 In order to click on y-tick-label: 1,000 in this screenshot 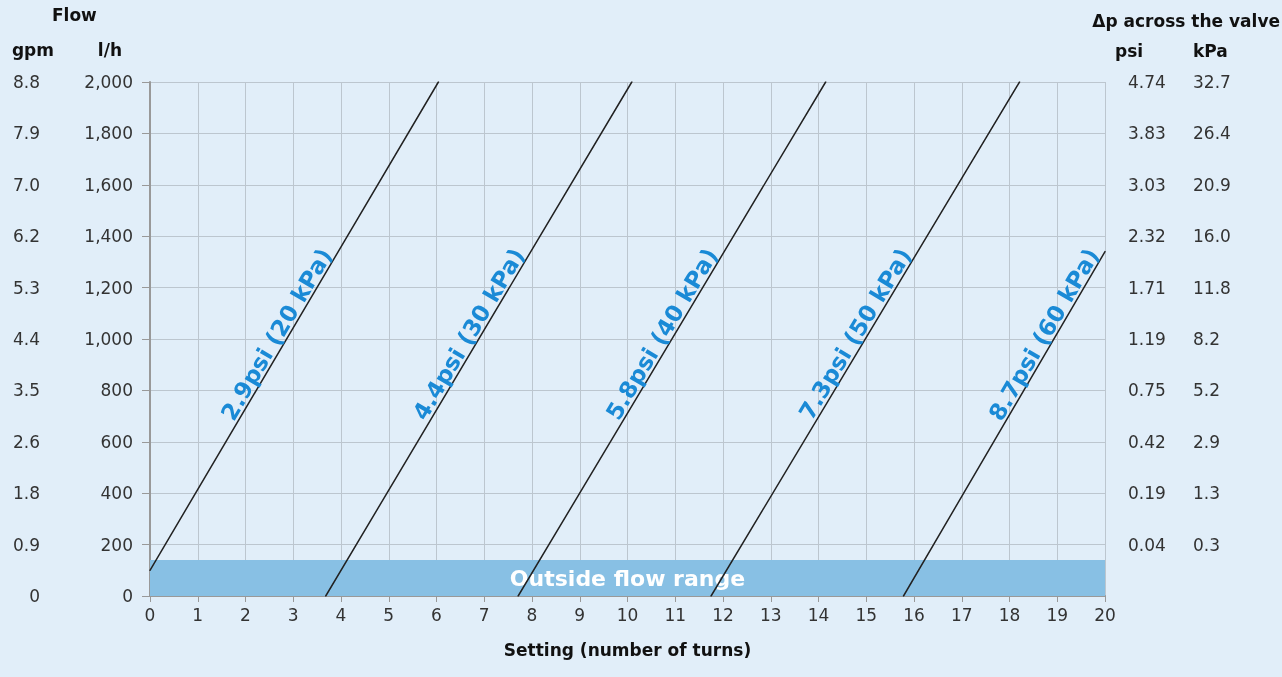, I will do `click(108, 339)`.